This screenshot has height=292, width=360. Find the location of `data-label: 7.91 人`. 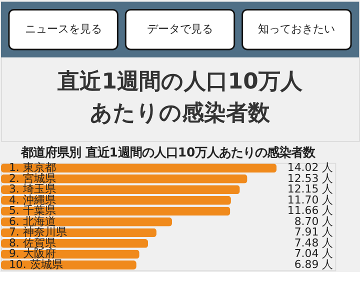

data-label: 7.91 人 is located at coordinates (314, 232).